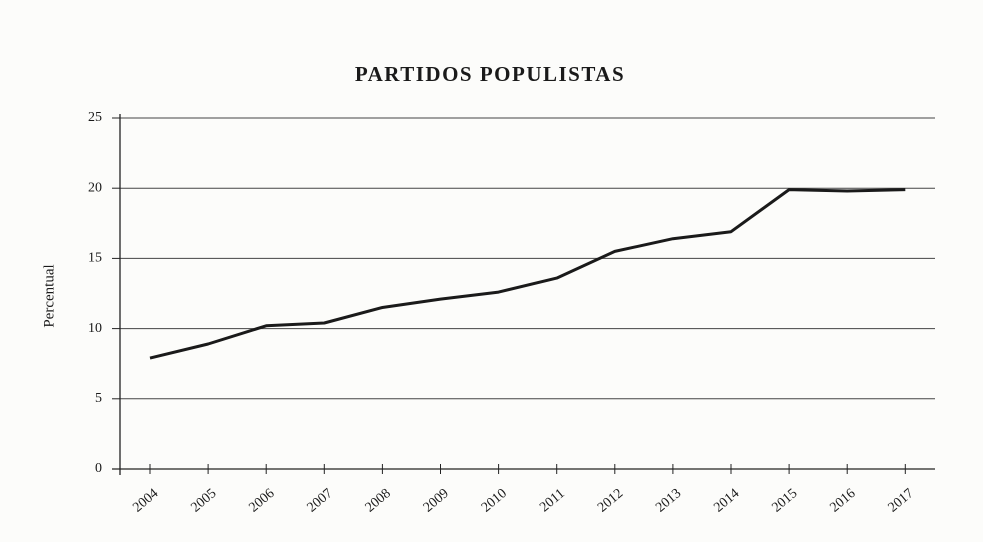 The image size is (983, 542). What do you see at coordinates (98, 398) in the screenshot?
I see `y-tick-label: 5` at bounding box center [98, 398].